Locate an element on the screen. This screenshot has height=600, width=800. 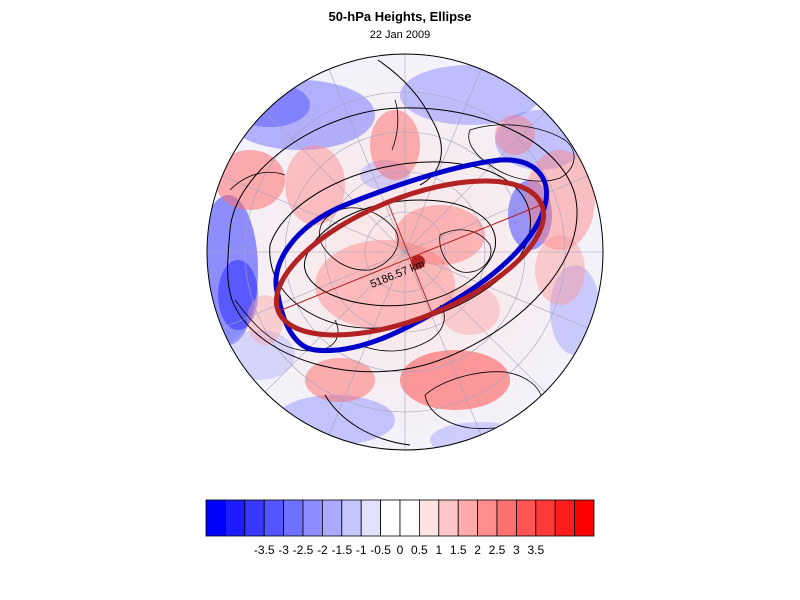
colorbar-tick-label: -2.5 is located at coordinates (303, 550).